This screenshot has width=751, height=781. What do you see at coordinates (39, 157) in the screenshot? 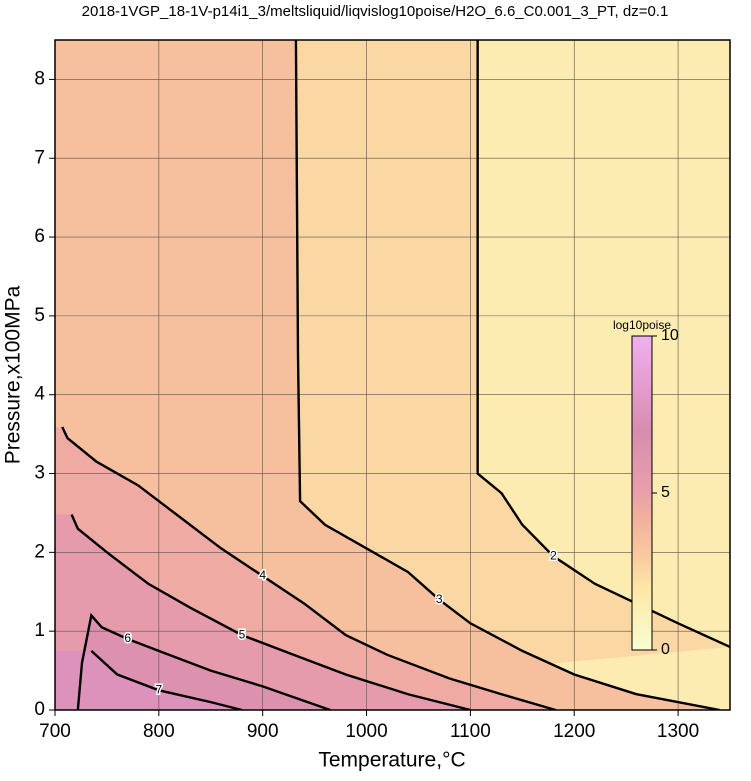
I see `y-tick-label: 7` at bounding box center [39, 157].